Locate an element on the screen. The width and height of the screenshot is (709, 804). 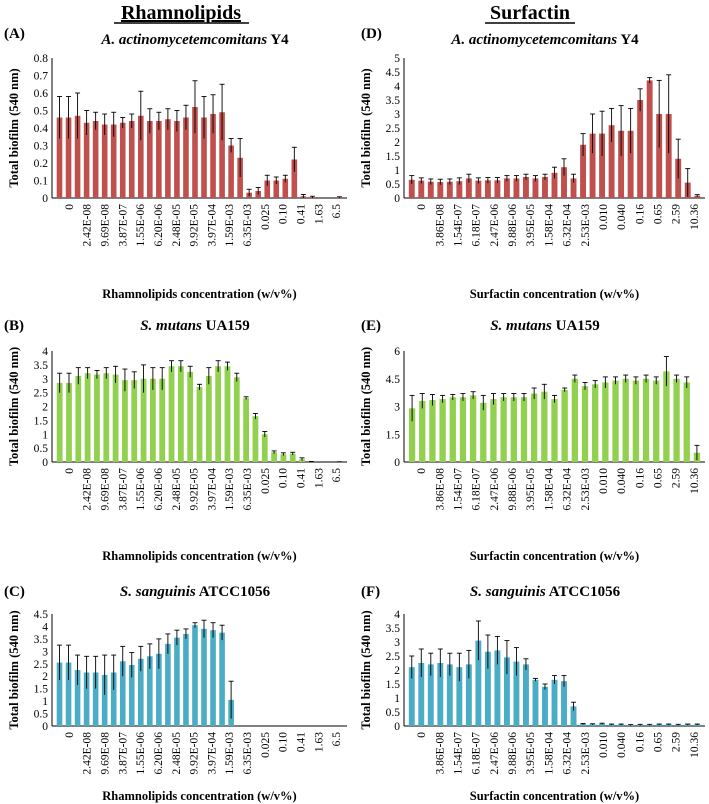
x-tick-label: 1.59E-03 is located at coordinates (230, 753).